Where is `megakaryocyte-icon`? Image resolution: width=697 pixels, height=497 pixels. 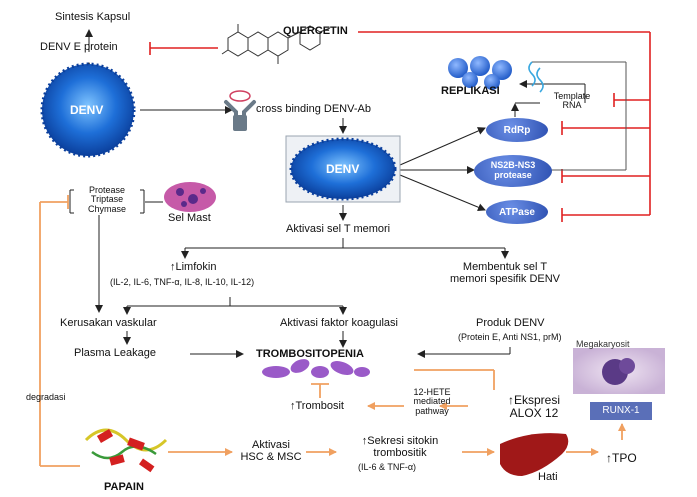 megakaryocyte-icon is located at coordinates (619, 371).